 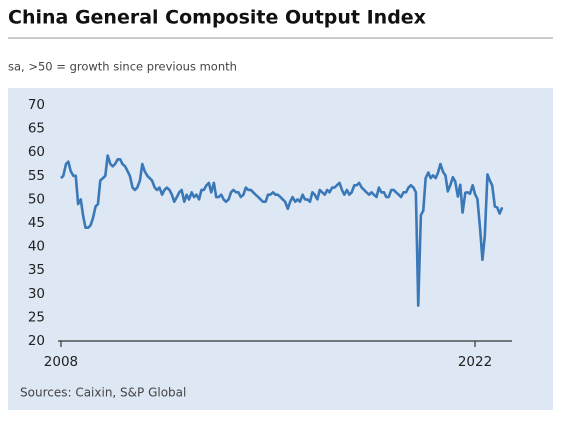 What do you see at coordinates (36, 223) in the screenshot?
I see `y-tick-label: 45` at bounding box center [36, 223].